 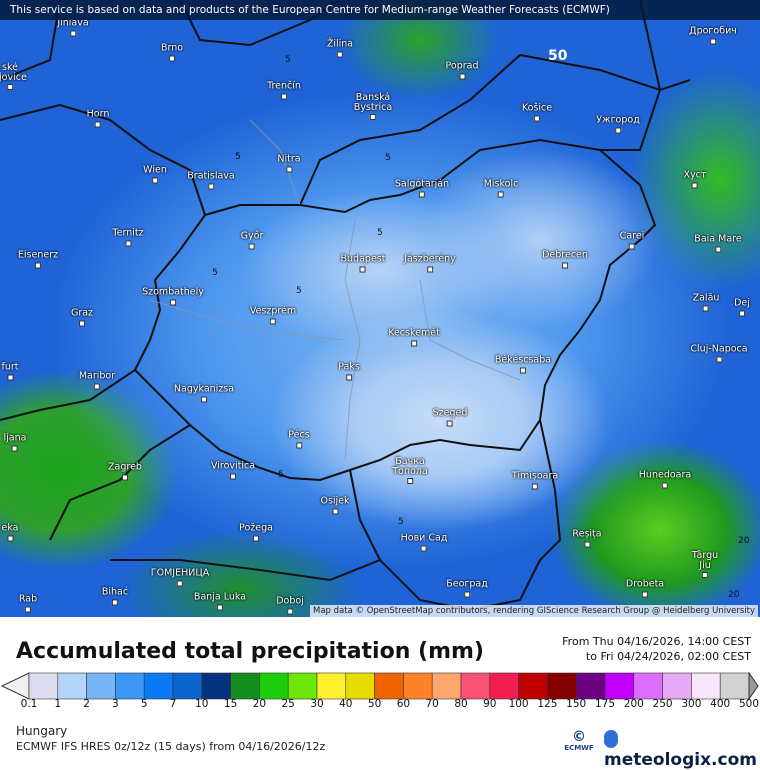 I want to click on city-label: Salgótarján, so click(x=422, y=188).